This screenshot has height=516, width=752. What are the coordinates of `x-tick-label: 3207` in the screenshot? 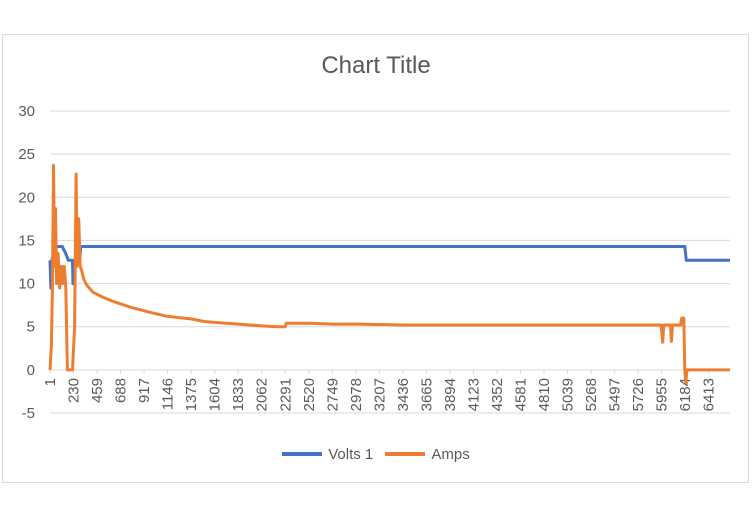 It's located at (379, 394).